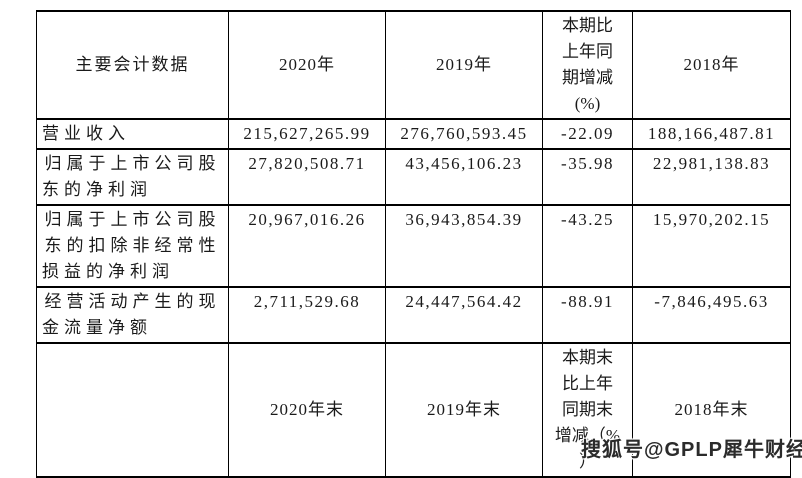 The image size is (802, 478). Describe the element at coordinates (587, 177) in the screenshot. I see `cell-change-value: -35.98` at that location.